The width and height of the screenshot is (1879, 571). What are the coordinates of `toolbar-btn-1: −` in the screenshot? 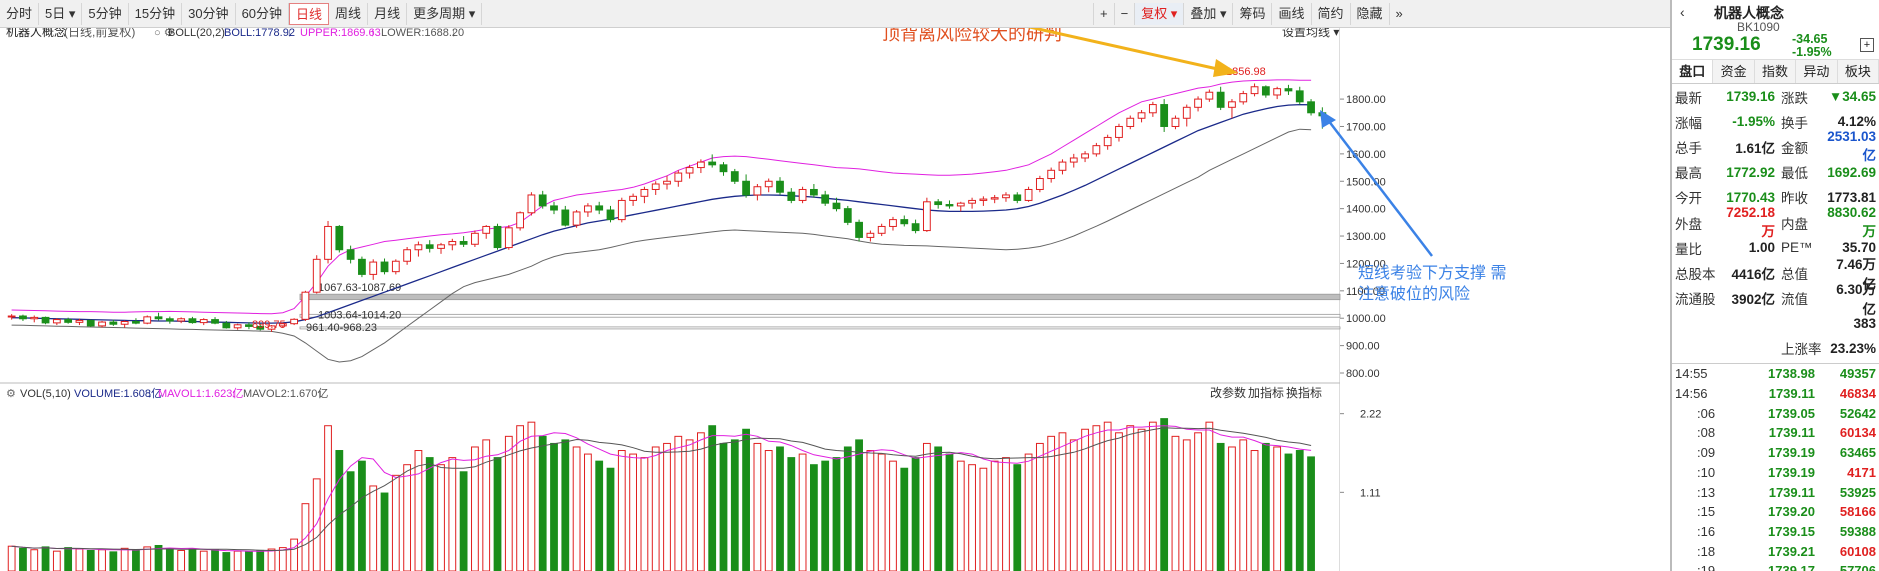 It's located at (1124, 14).